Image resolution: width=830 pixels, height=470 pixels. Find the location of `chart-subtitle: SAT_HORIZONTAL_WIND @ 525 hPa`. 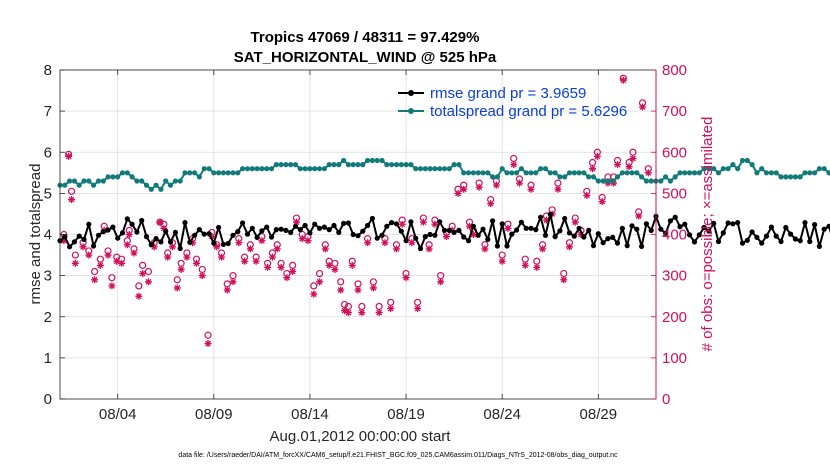

chart-subtitle: SAT_HORIZONTAL_WIND @ 525 hPa is located at coordinates (365, 57).